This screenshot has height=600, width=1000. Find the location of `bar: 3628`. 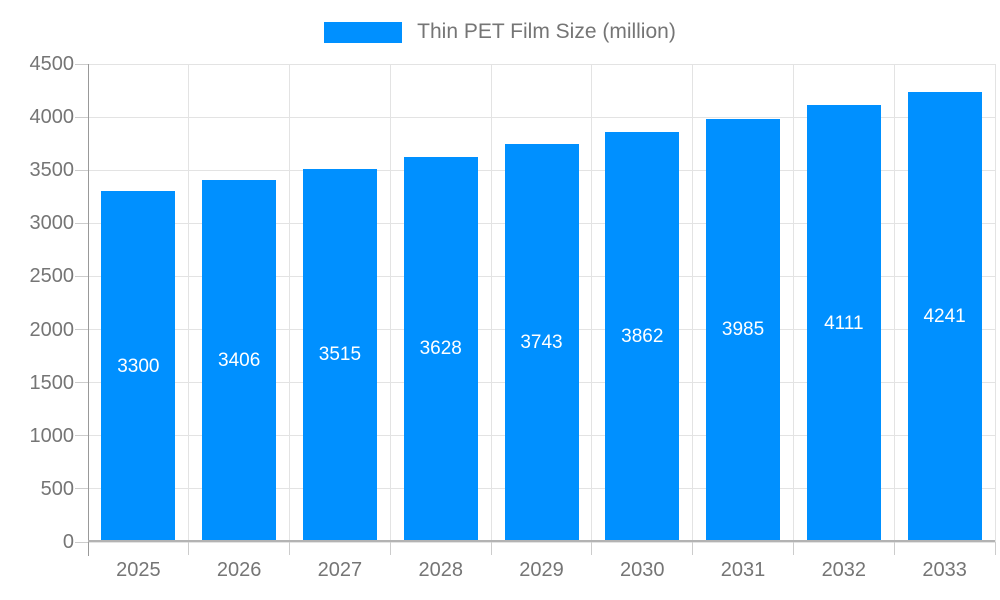

bar: 3628 is located at coordinates (440, 349).